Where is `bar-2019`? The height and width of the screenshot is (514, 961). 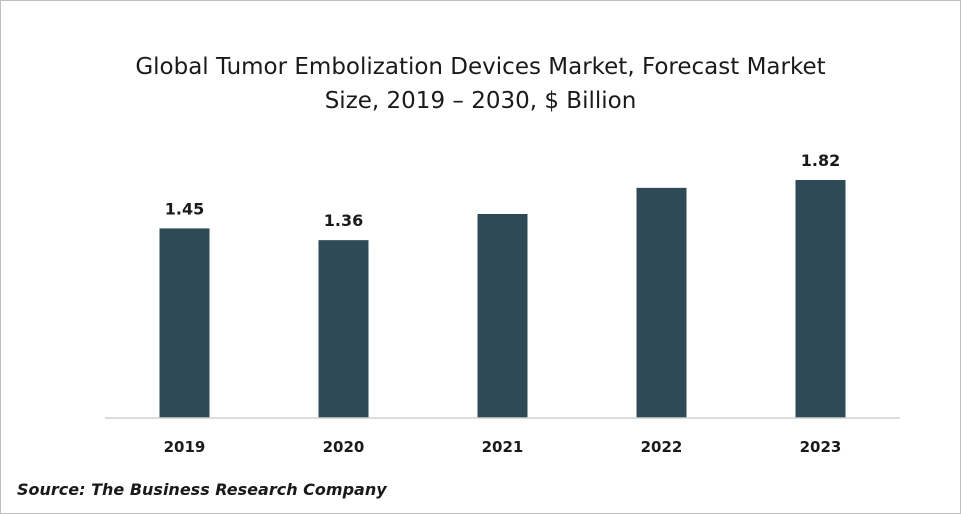 bar-2019 is located at coordinates (184, 323).